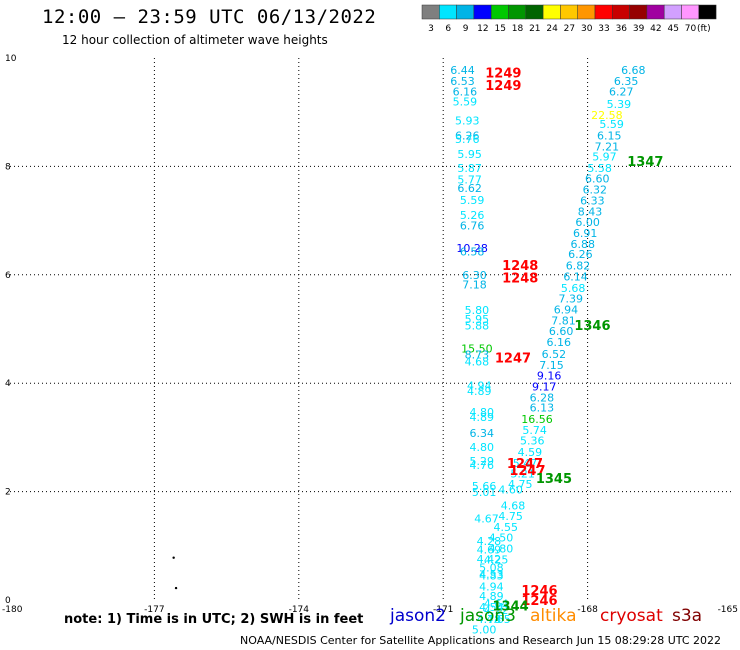 The image size is (740, 650). What do you see at coordinates (209, 17) in the screenshot?
I see `map-title: 12:00 – 23:59 UTC 06/13/2022` at bounding box center [209, 17].